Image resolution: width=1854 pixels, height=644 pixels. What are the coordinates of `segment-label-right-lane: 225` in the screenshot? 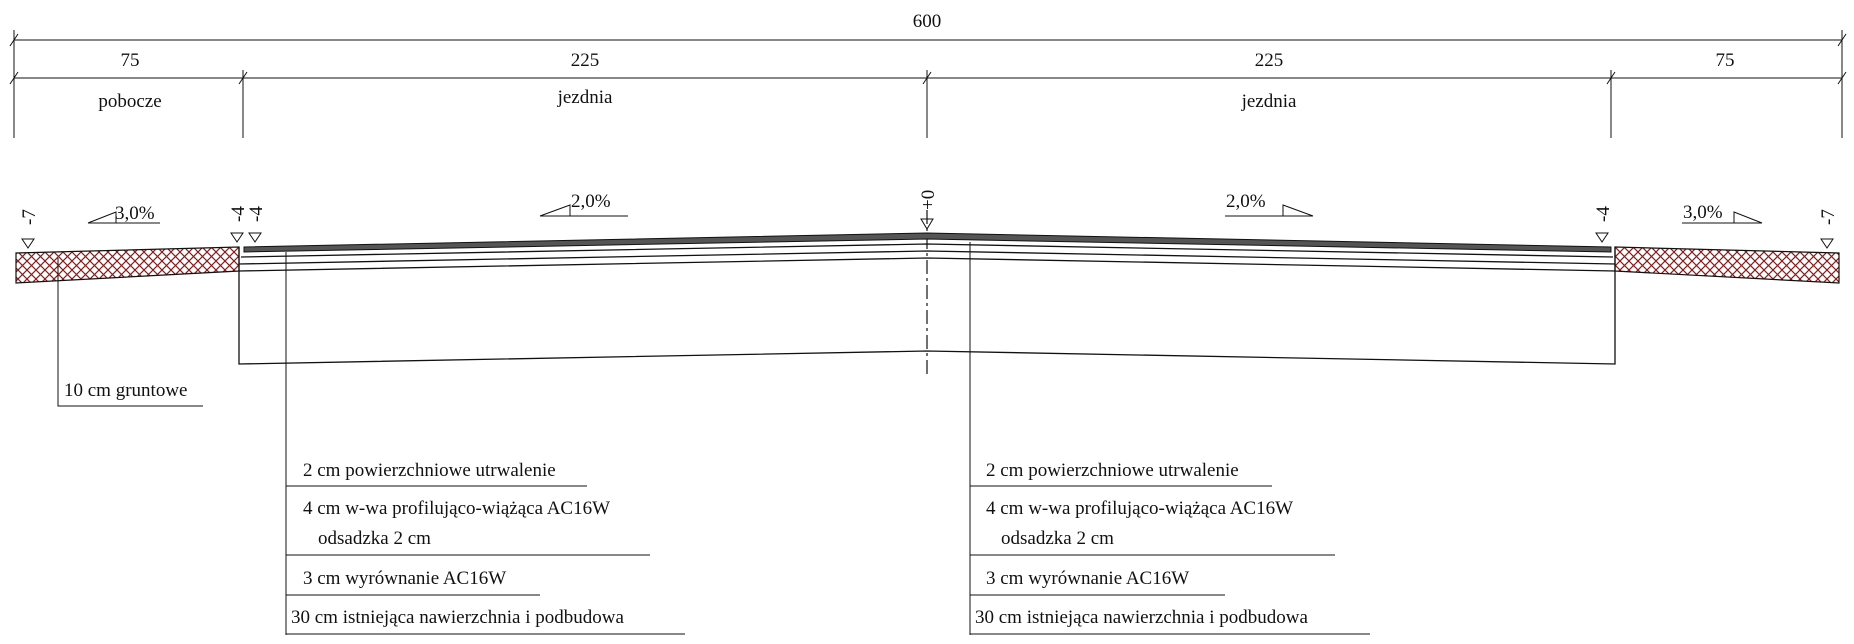 It's located at (1269, 60).